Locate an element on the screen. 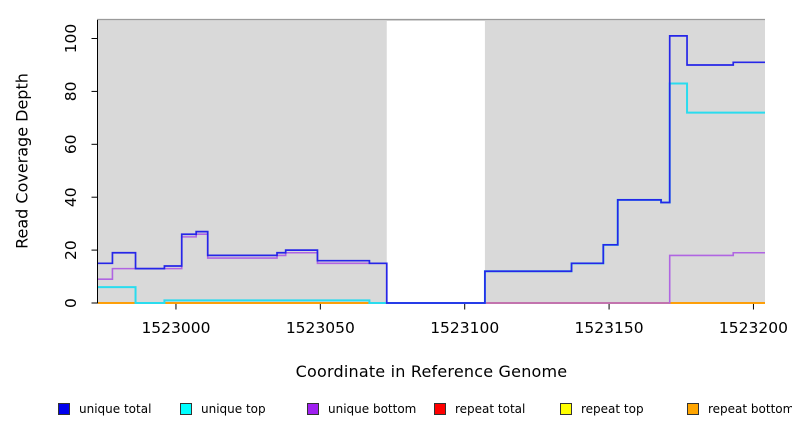 This screenshot has height=432, width=792. legend-item-unique-top: unique top is located at coordinates (223, 409).